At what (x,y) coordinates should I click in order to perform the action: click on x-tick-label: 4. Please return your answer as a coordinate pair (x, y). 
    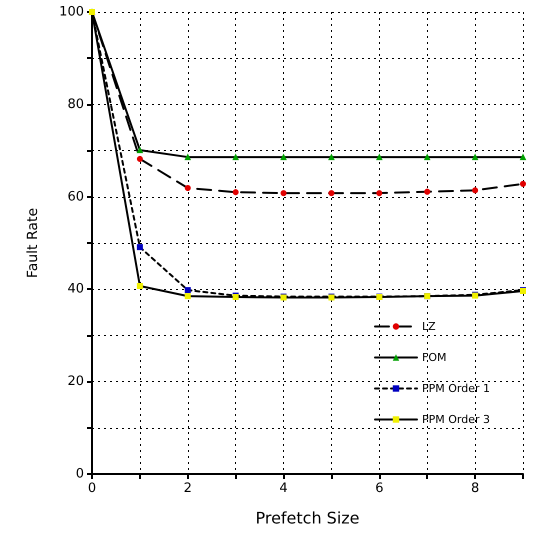
    Looking at the image, I should click on (283, 488).